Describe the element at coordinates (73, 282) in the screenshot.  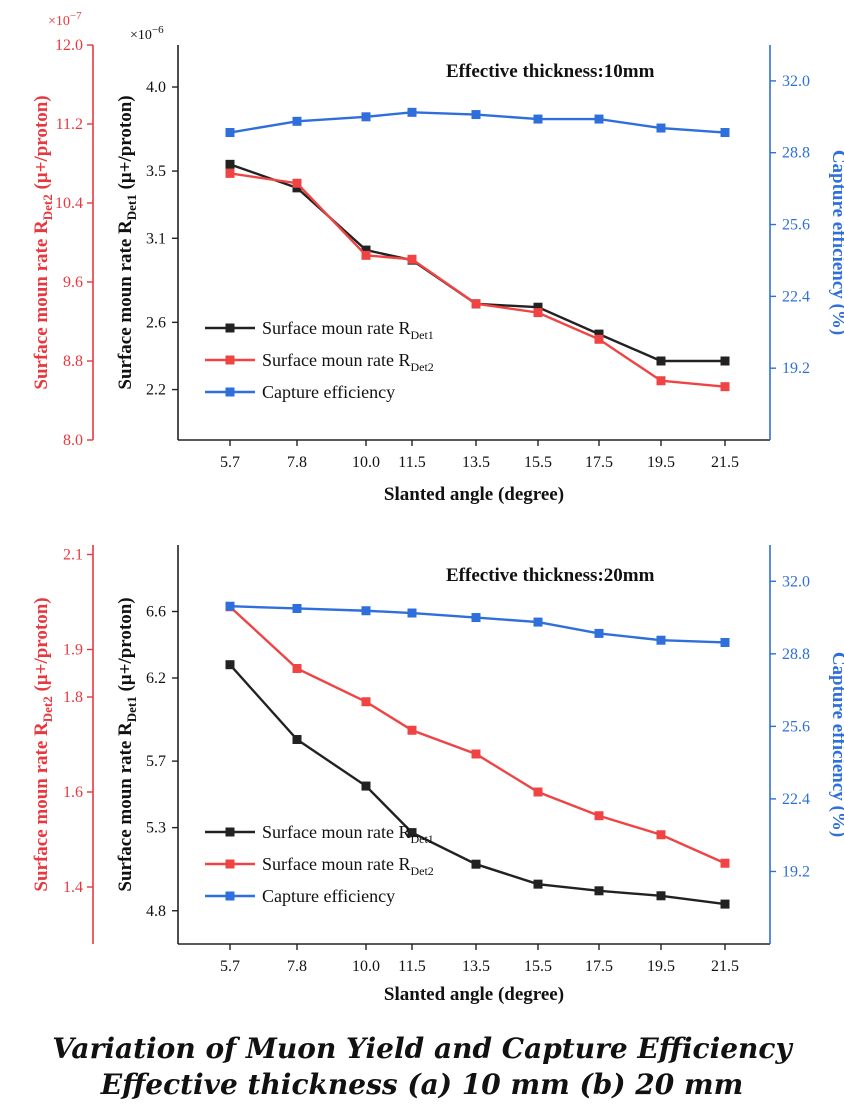
I see `left-outer-tick-label: 9.6` at that location.